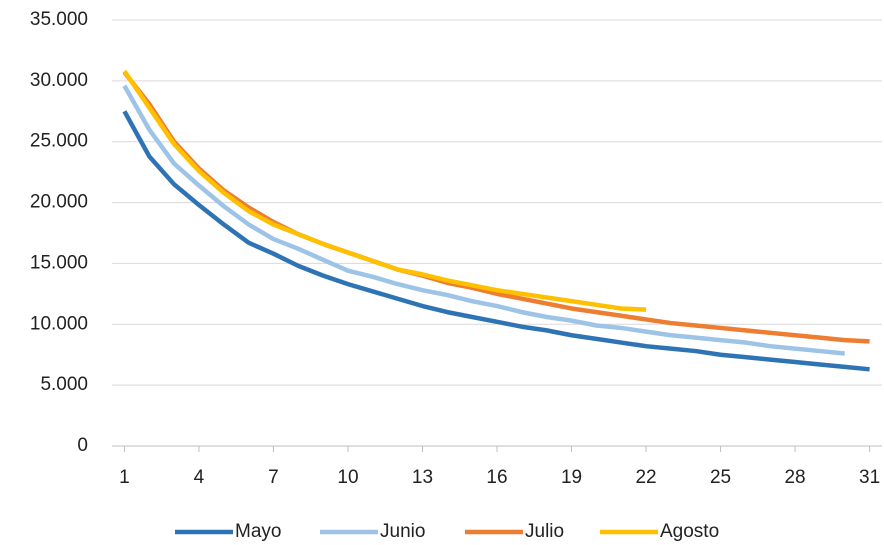 The image size is (884, 545). What do you see at coordinates (59, 80) in the screenshot?
I see `y-tick-label: 30.000` at bounding box center [59, 80].